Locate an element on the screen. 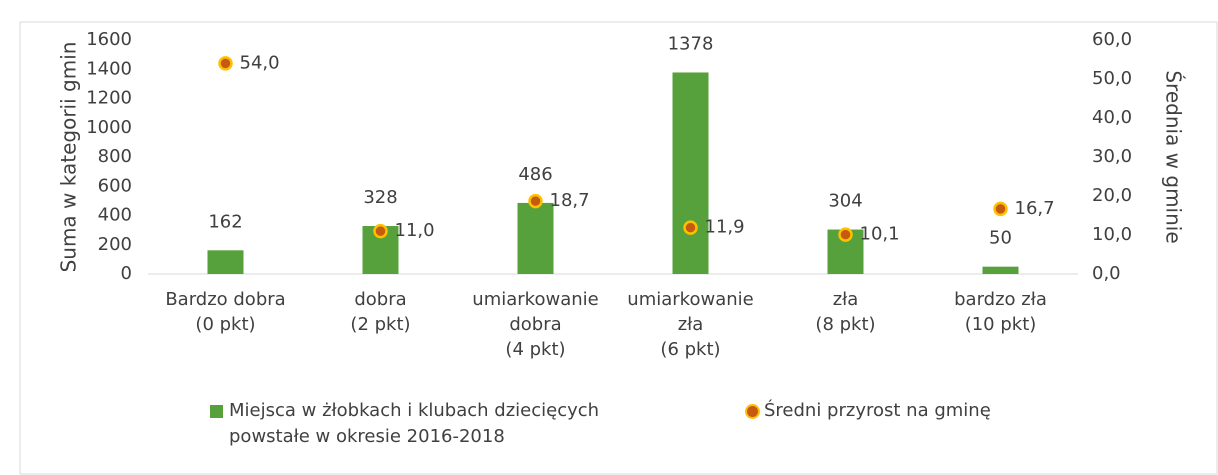  y2-tick-label: 40,0 is located at coordinates (1112, 117).